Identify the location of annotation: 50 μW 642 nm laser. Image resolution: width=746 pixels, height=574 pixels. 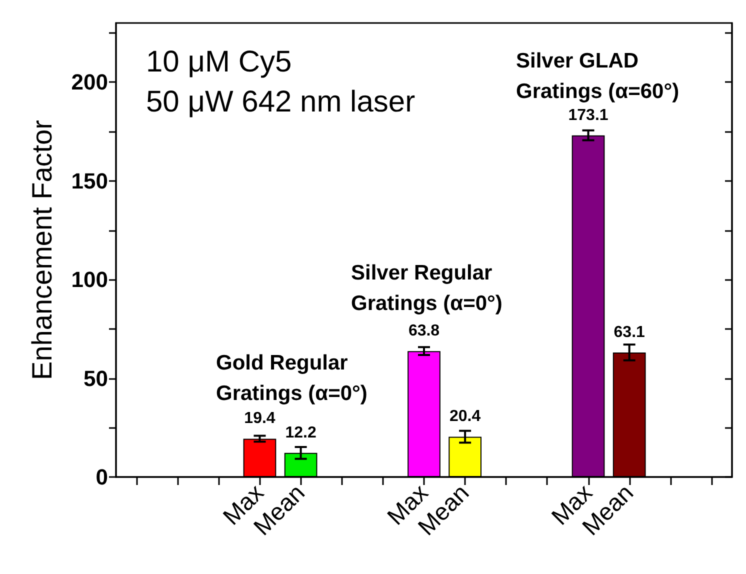
(281, 102).